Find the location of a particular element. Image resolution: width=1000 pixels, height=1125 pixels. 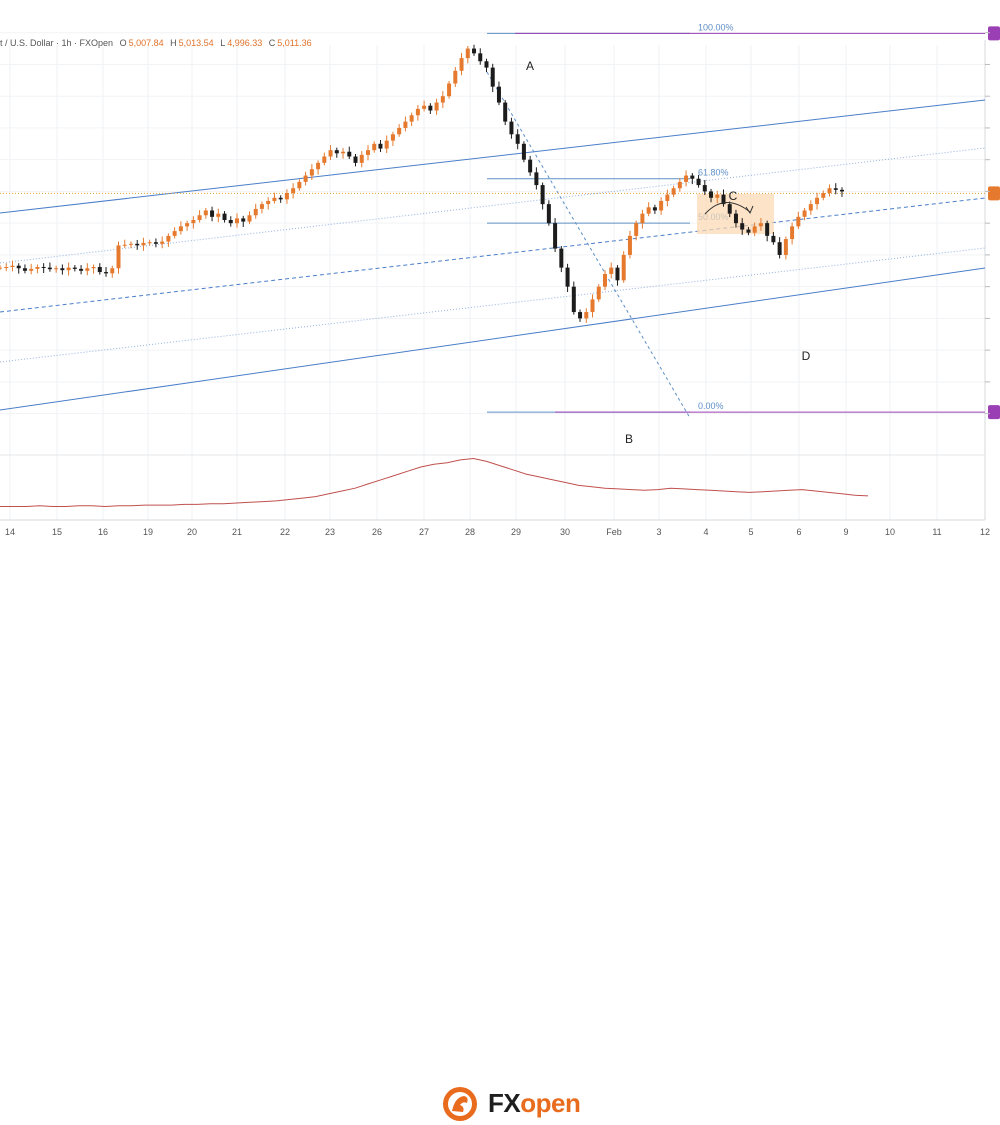

x-tick-label: 19 is located at coordinates (148, 532).